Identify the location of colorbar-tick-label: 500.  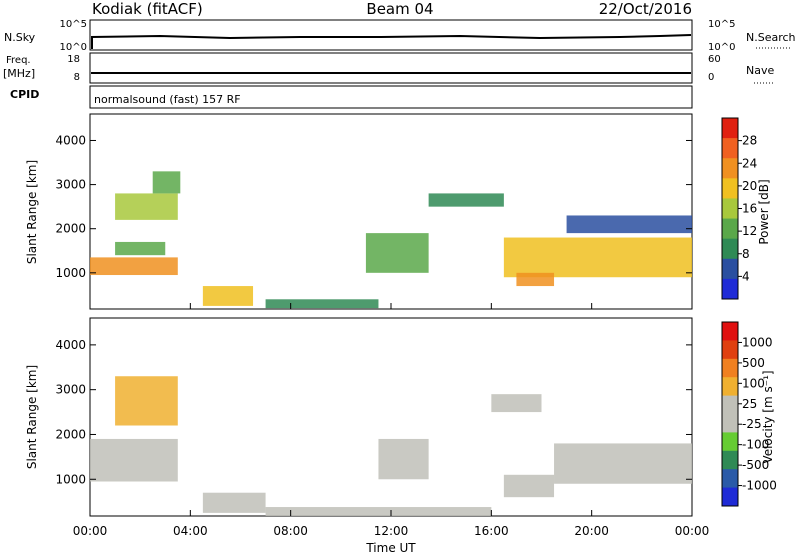
(753, 363).